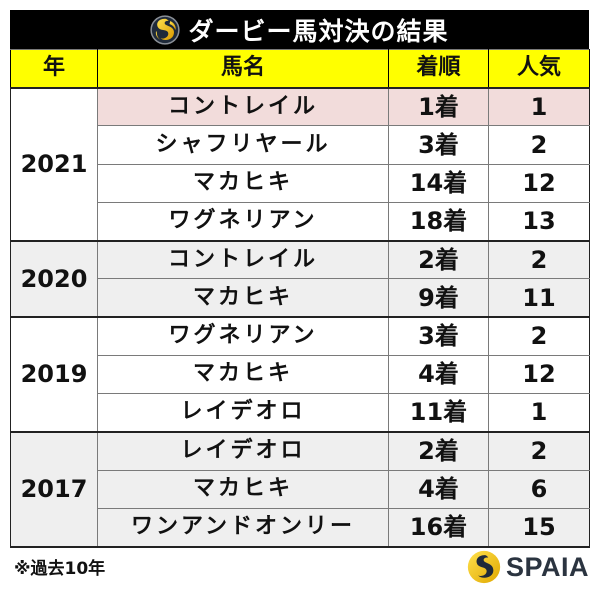 This screenshot has height=595, width=600. I want to click on table-row: マカヒキ 14着 12, so click(300, 183).